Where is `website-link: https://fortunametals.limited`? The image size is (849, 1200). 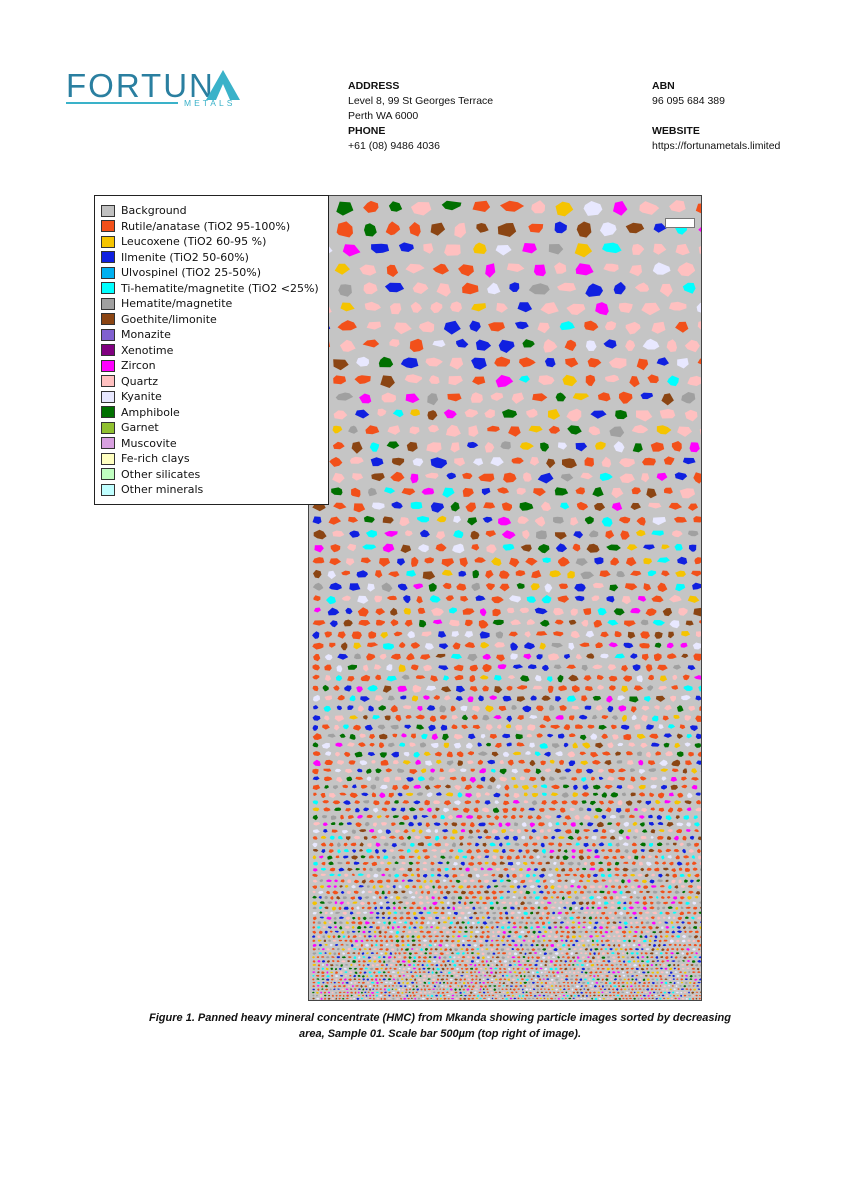
website-link: https://fortunametals.limited is located at coordinates (716, 146).